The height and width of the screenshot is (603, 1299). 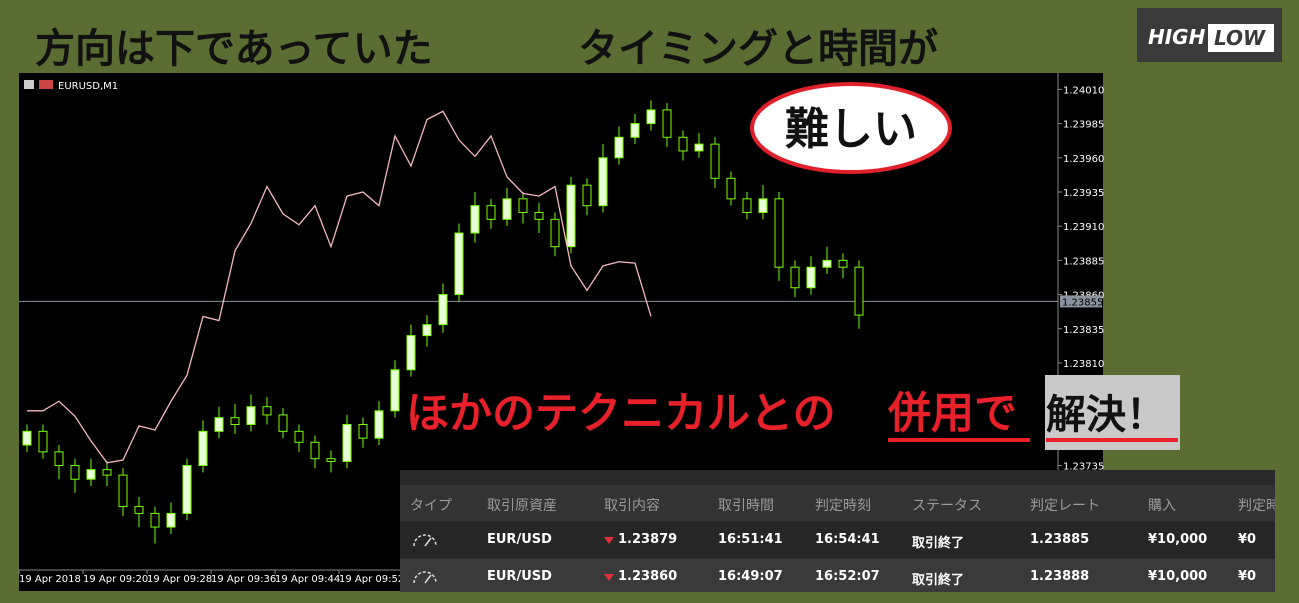 I want to click on row-cell: 16:54:41, so click(x=847, y=539).